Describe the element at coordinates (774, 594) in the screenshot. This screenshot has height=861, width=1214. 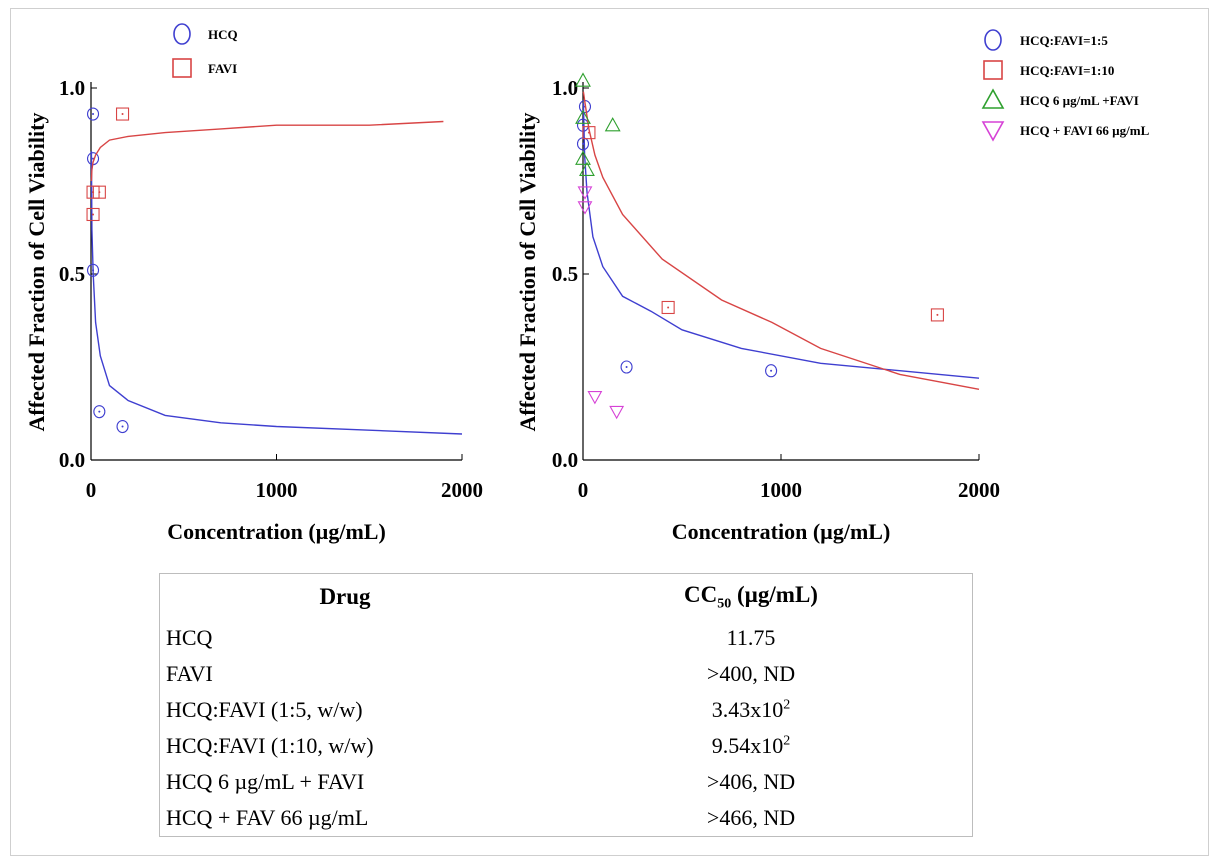
I see `header-cc50-unit: (µg/mL)` at that location.